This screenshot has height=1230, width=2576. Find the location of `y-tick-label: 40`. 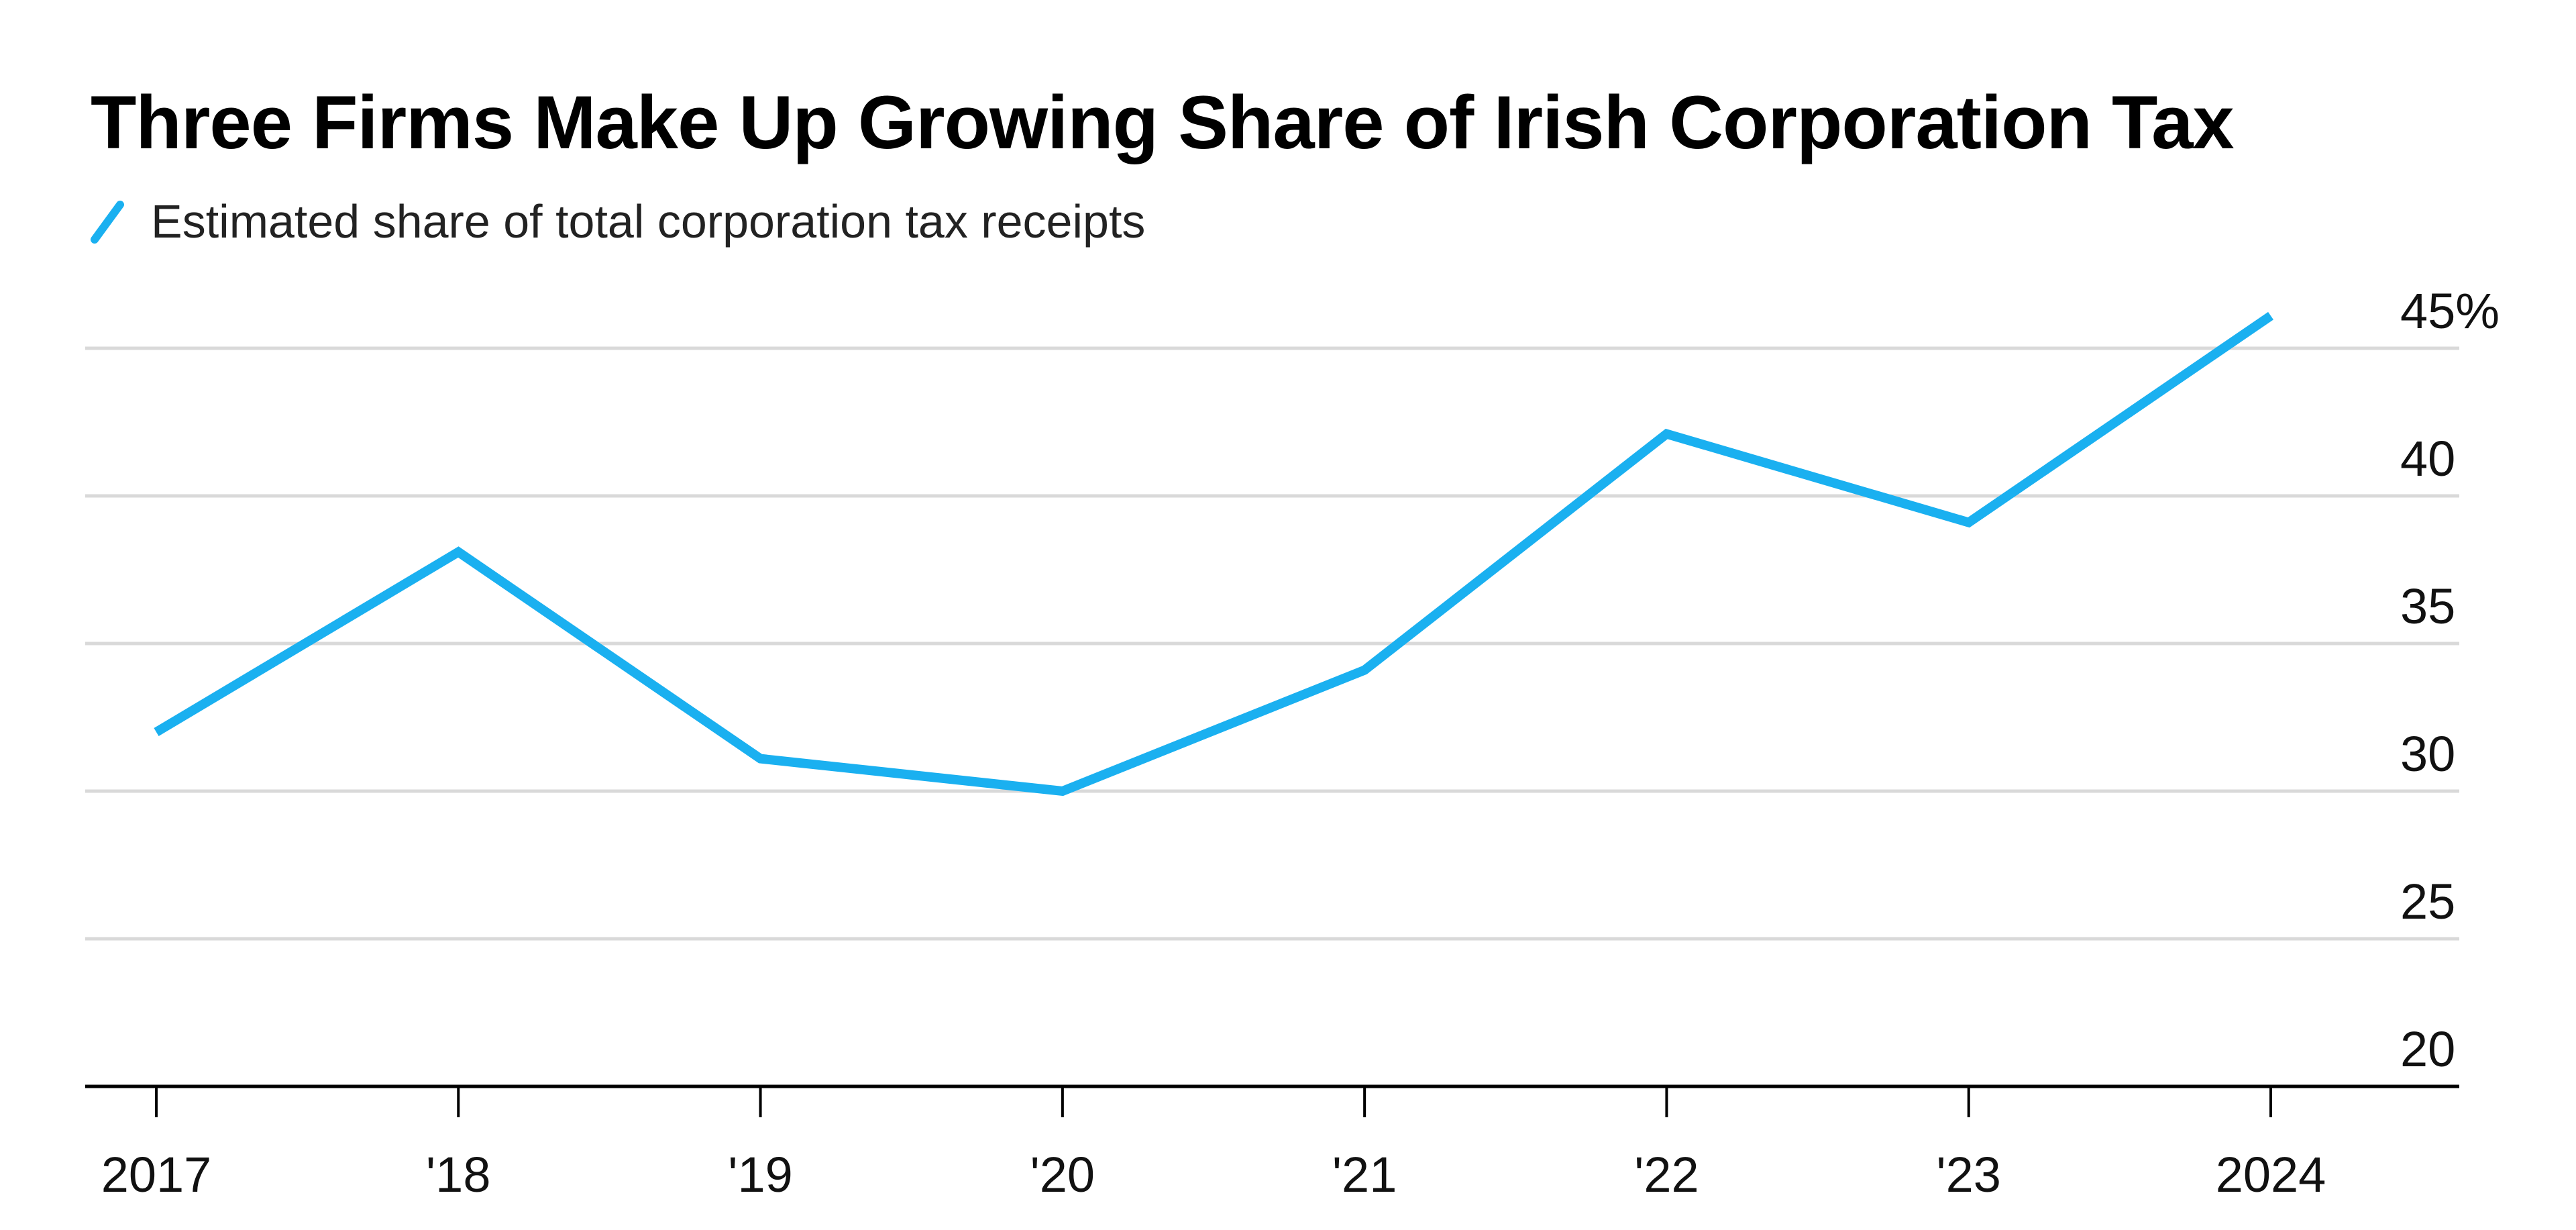

y-tick-label: 40 is located at coordinates (2427, 458).